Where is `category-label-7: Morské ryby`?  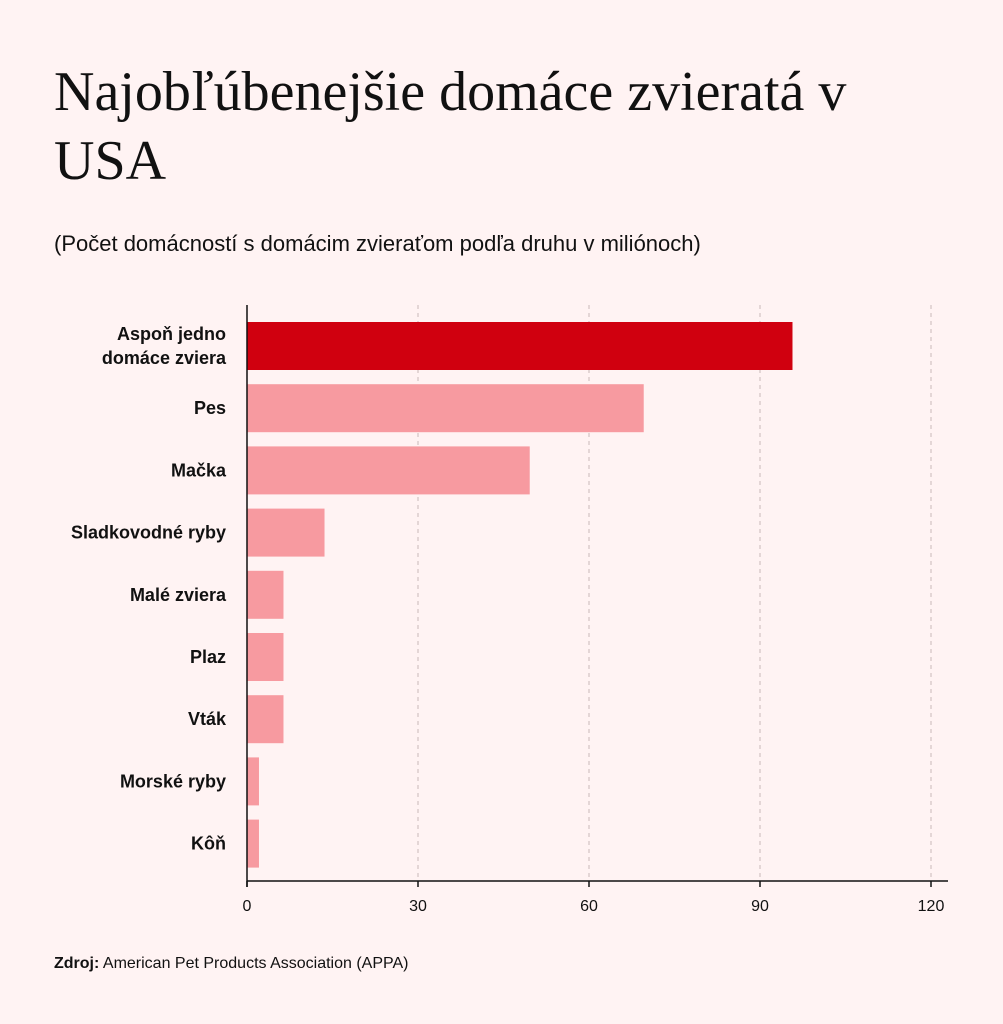
category-label-7: Morské ryby is located at coordinates (173, 781).